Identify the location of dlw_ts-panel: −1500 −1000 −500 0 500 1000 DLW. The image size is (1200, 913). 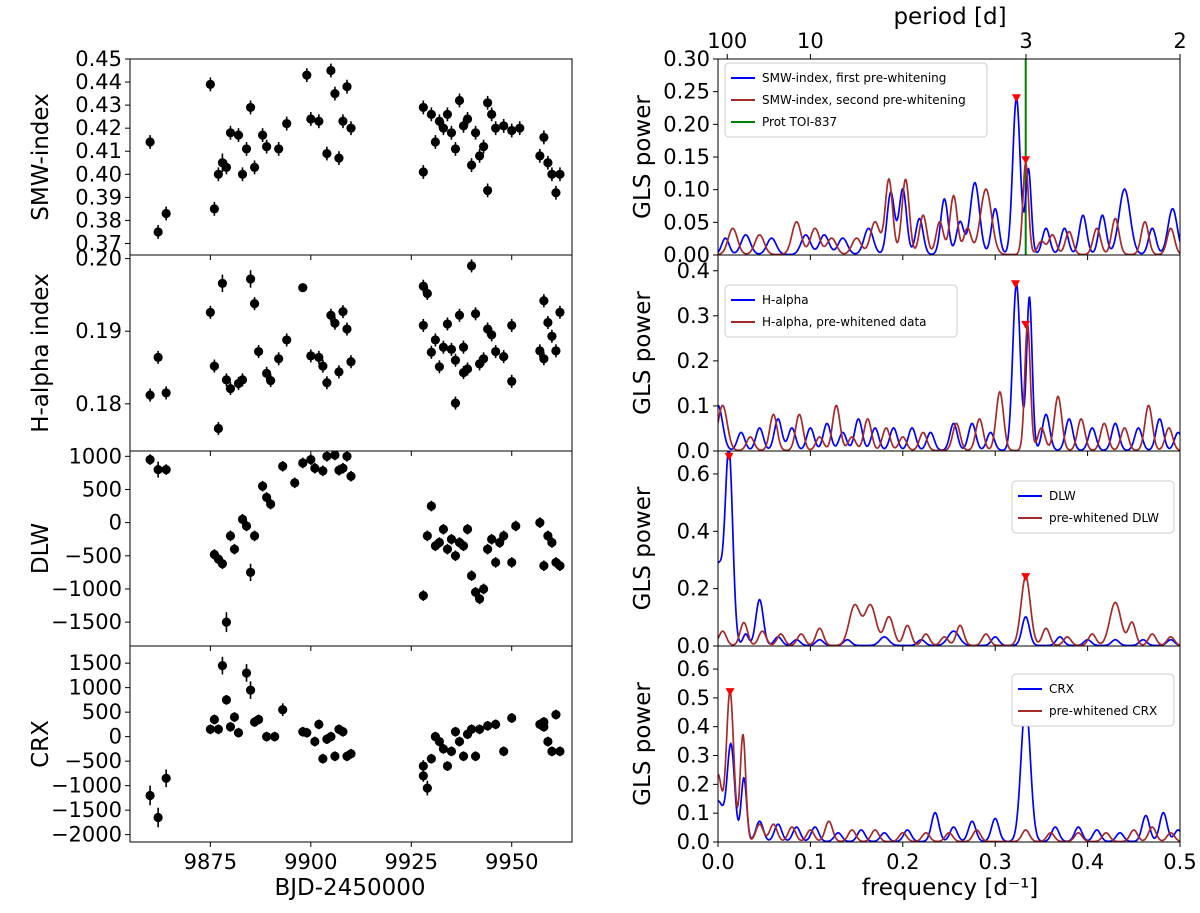
(300, 547).